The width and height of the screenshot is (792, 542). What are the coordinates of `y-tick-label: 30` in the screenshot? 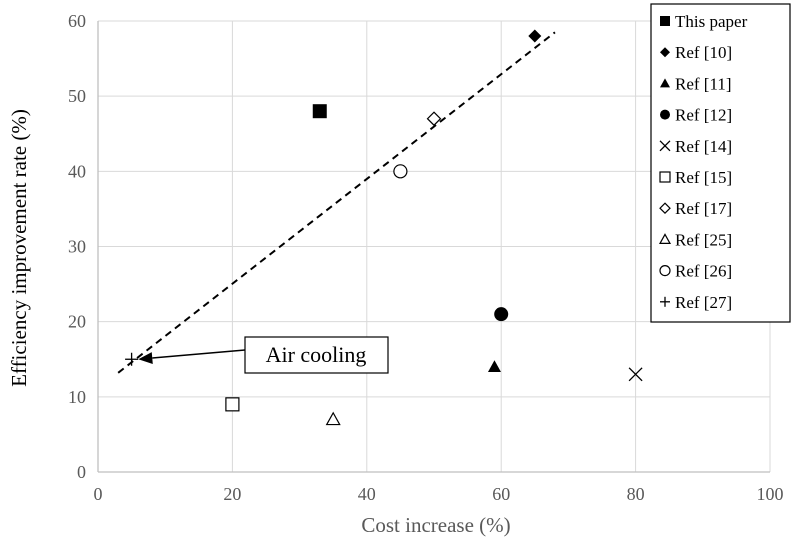 It's located at (77, 247).